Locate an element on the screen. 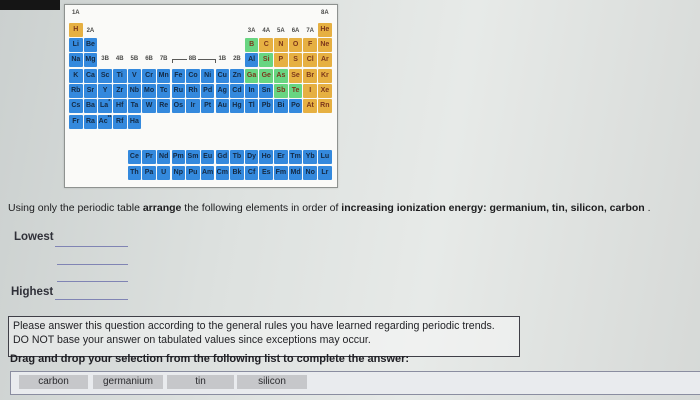  element-cell-Fe: Fe is located at coordinates (178, 75).